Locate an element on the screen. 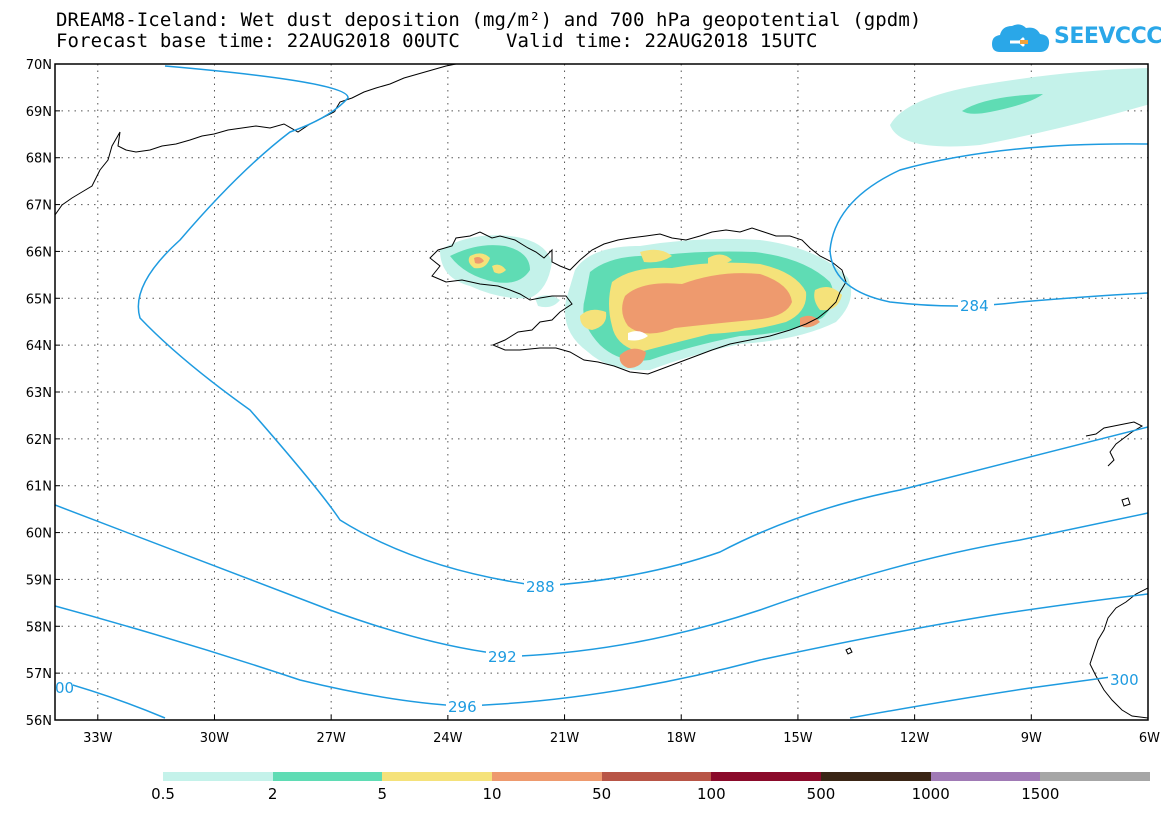 Image resolution: width=1175 pixels, height=815 pixels. legend-label: 5 is located at coordinates (382, 794).